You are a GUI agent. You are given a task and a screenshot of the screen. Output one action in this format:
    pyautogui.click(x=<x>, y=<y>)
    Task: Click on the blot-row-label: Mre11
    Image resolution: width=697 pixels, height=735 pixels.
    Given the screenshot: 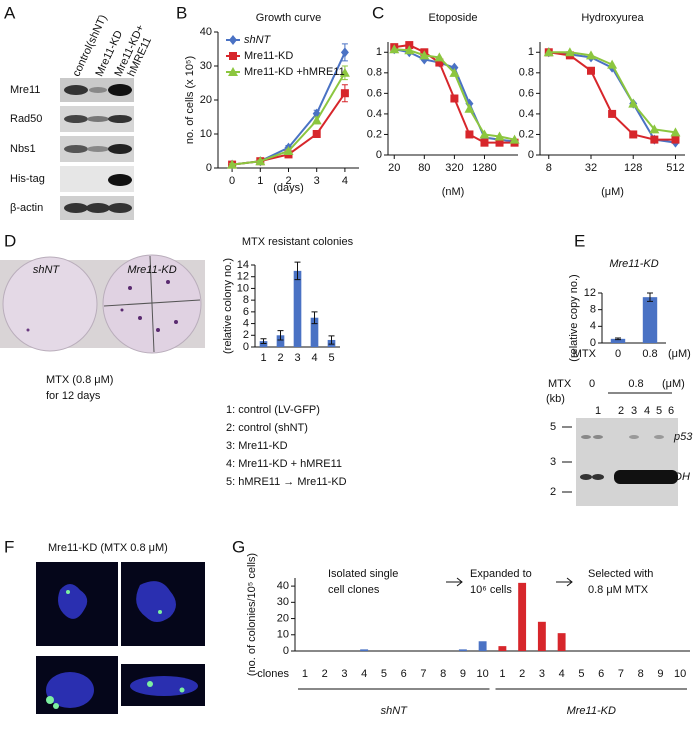 What is the action you would take?
    pyautogui.click(x=25, y=90)
    